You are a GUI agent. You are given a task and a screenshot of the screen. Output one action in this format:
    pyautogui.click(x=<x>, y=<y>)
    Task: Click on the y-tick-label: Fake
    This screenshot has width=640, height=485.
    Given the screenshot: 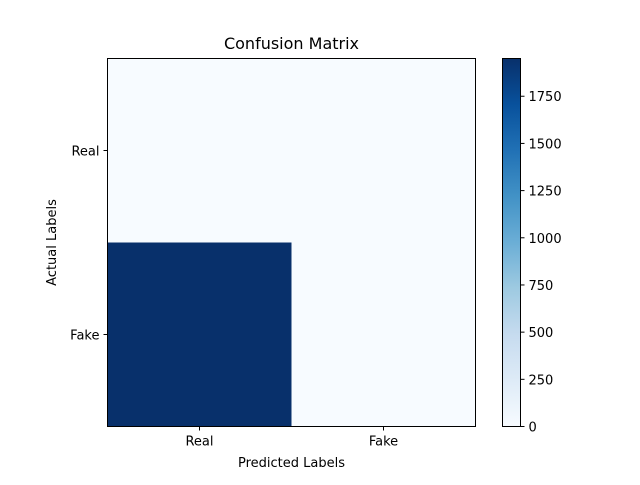 What is the action you would take?
    pyautogui.click(x=84, y=336)
    